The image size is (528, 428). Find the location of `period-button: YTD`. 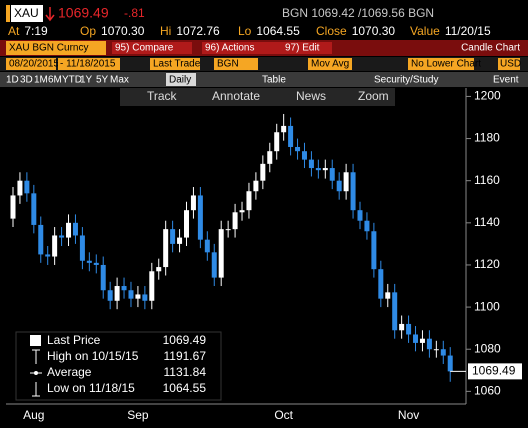

period-button: YTD is located at coordinates (72, 80).